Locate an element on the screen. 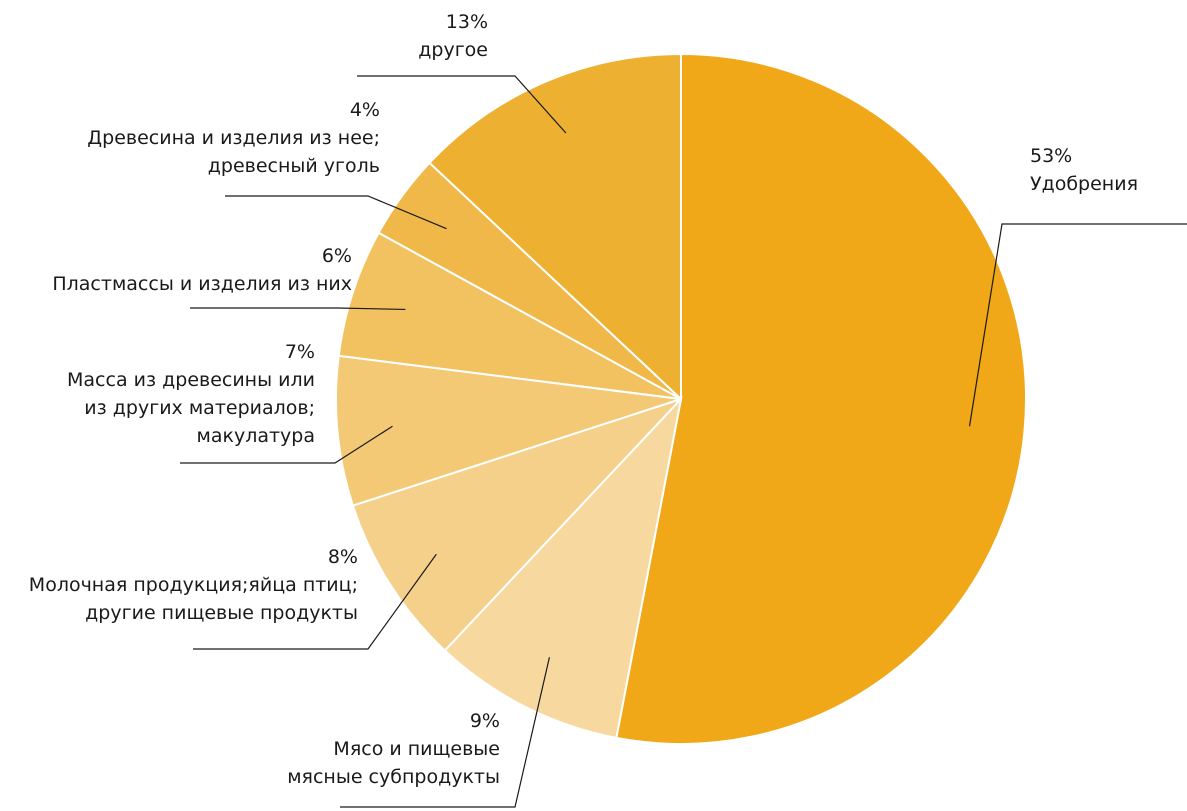 This screenshot has width=1187, height=811. slice-category-label-4-0: Пластмассы и изделия из них is located at coordinates (202, 284).